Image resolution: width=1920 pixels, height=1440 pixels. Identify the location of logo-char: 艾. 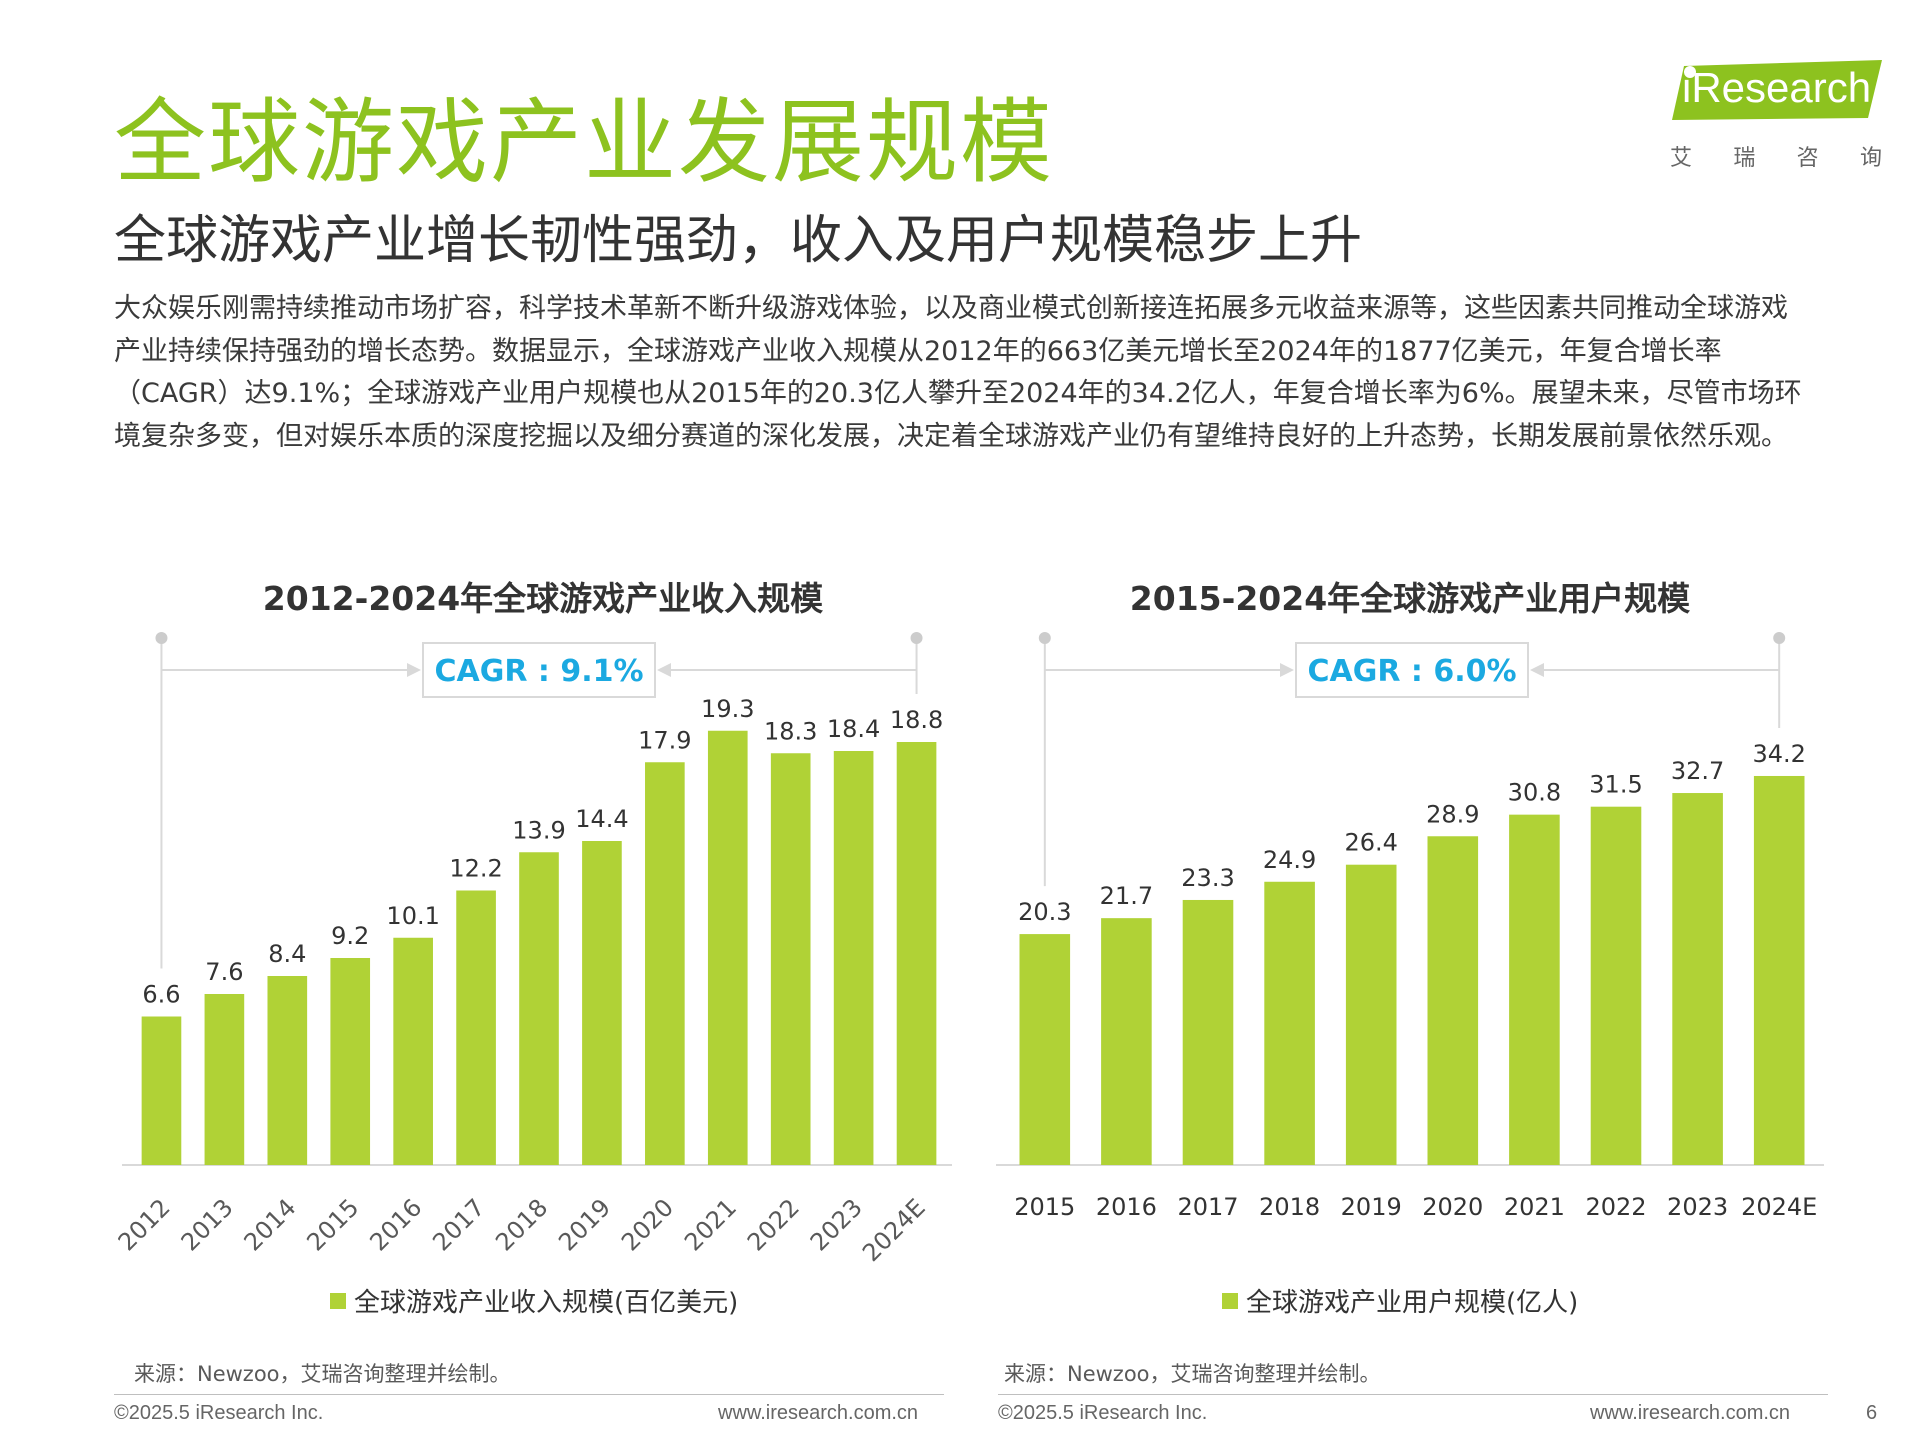
(1681, 158).